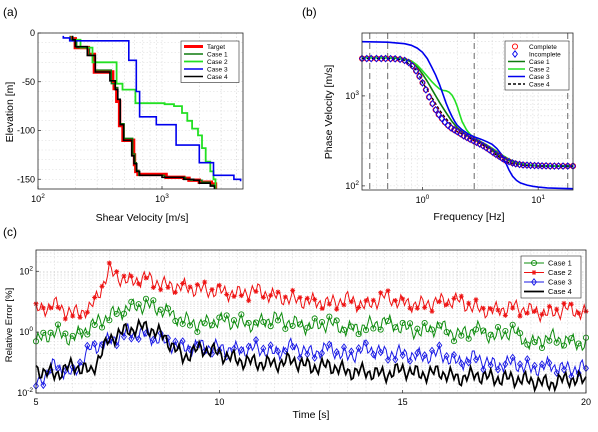 The image size is (598, 432). I want to click on y-tick-label: -150, so click(26, 179).